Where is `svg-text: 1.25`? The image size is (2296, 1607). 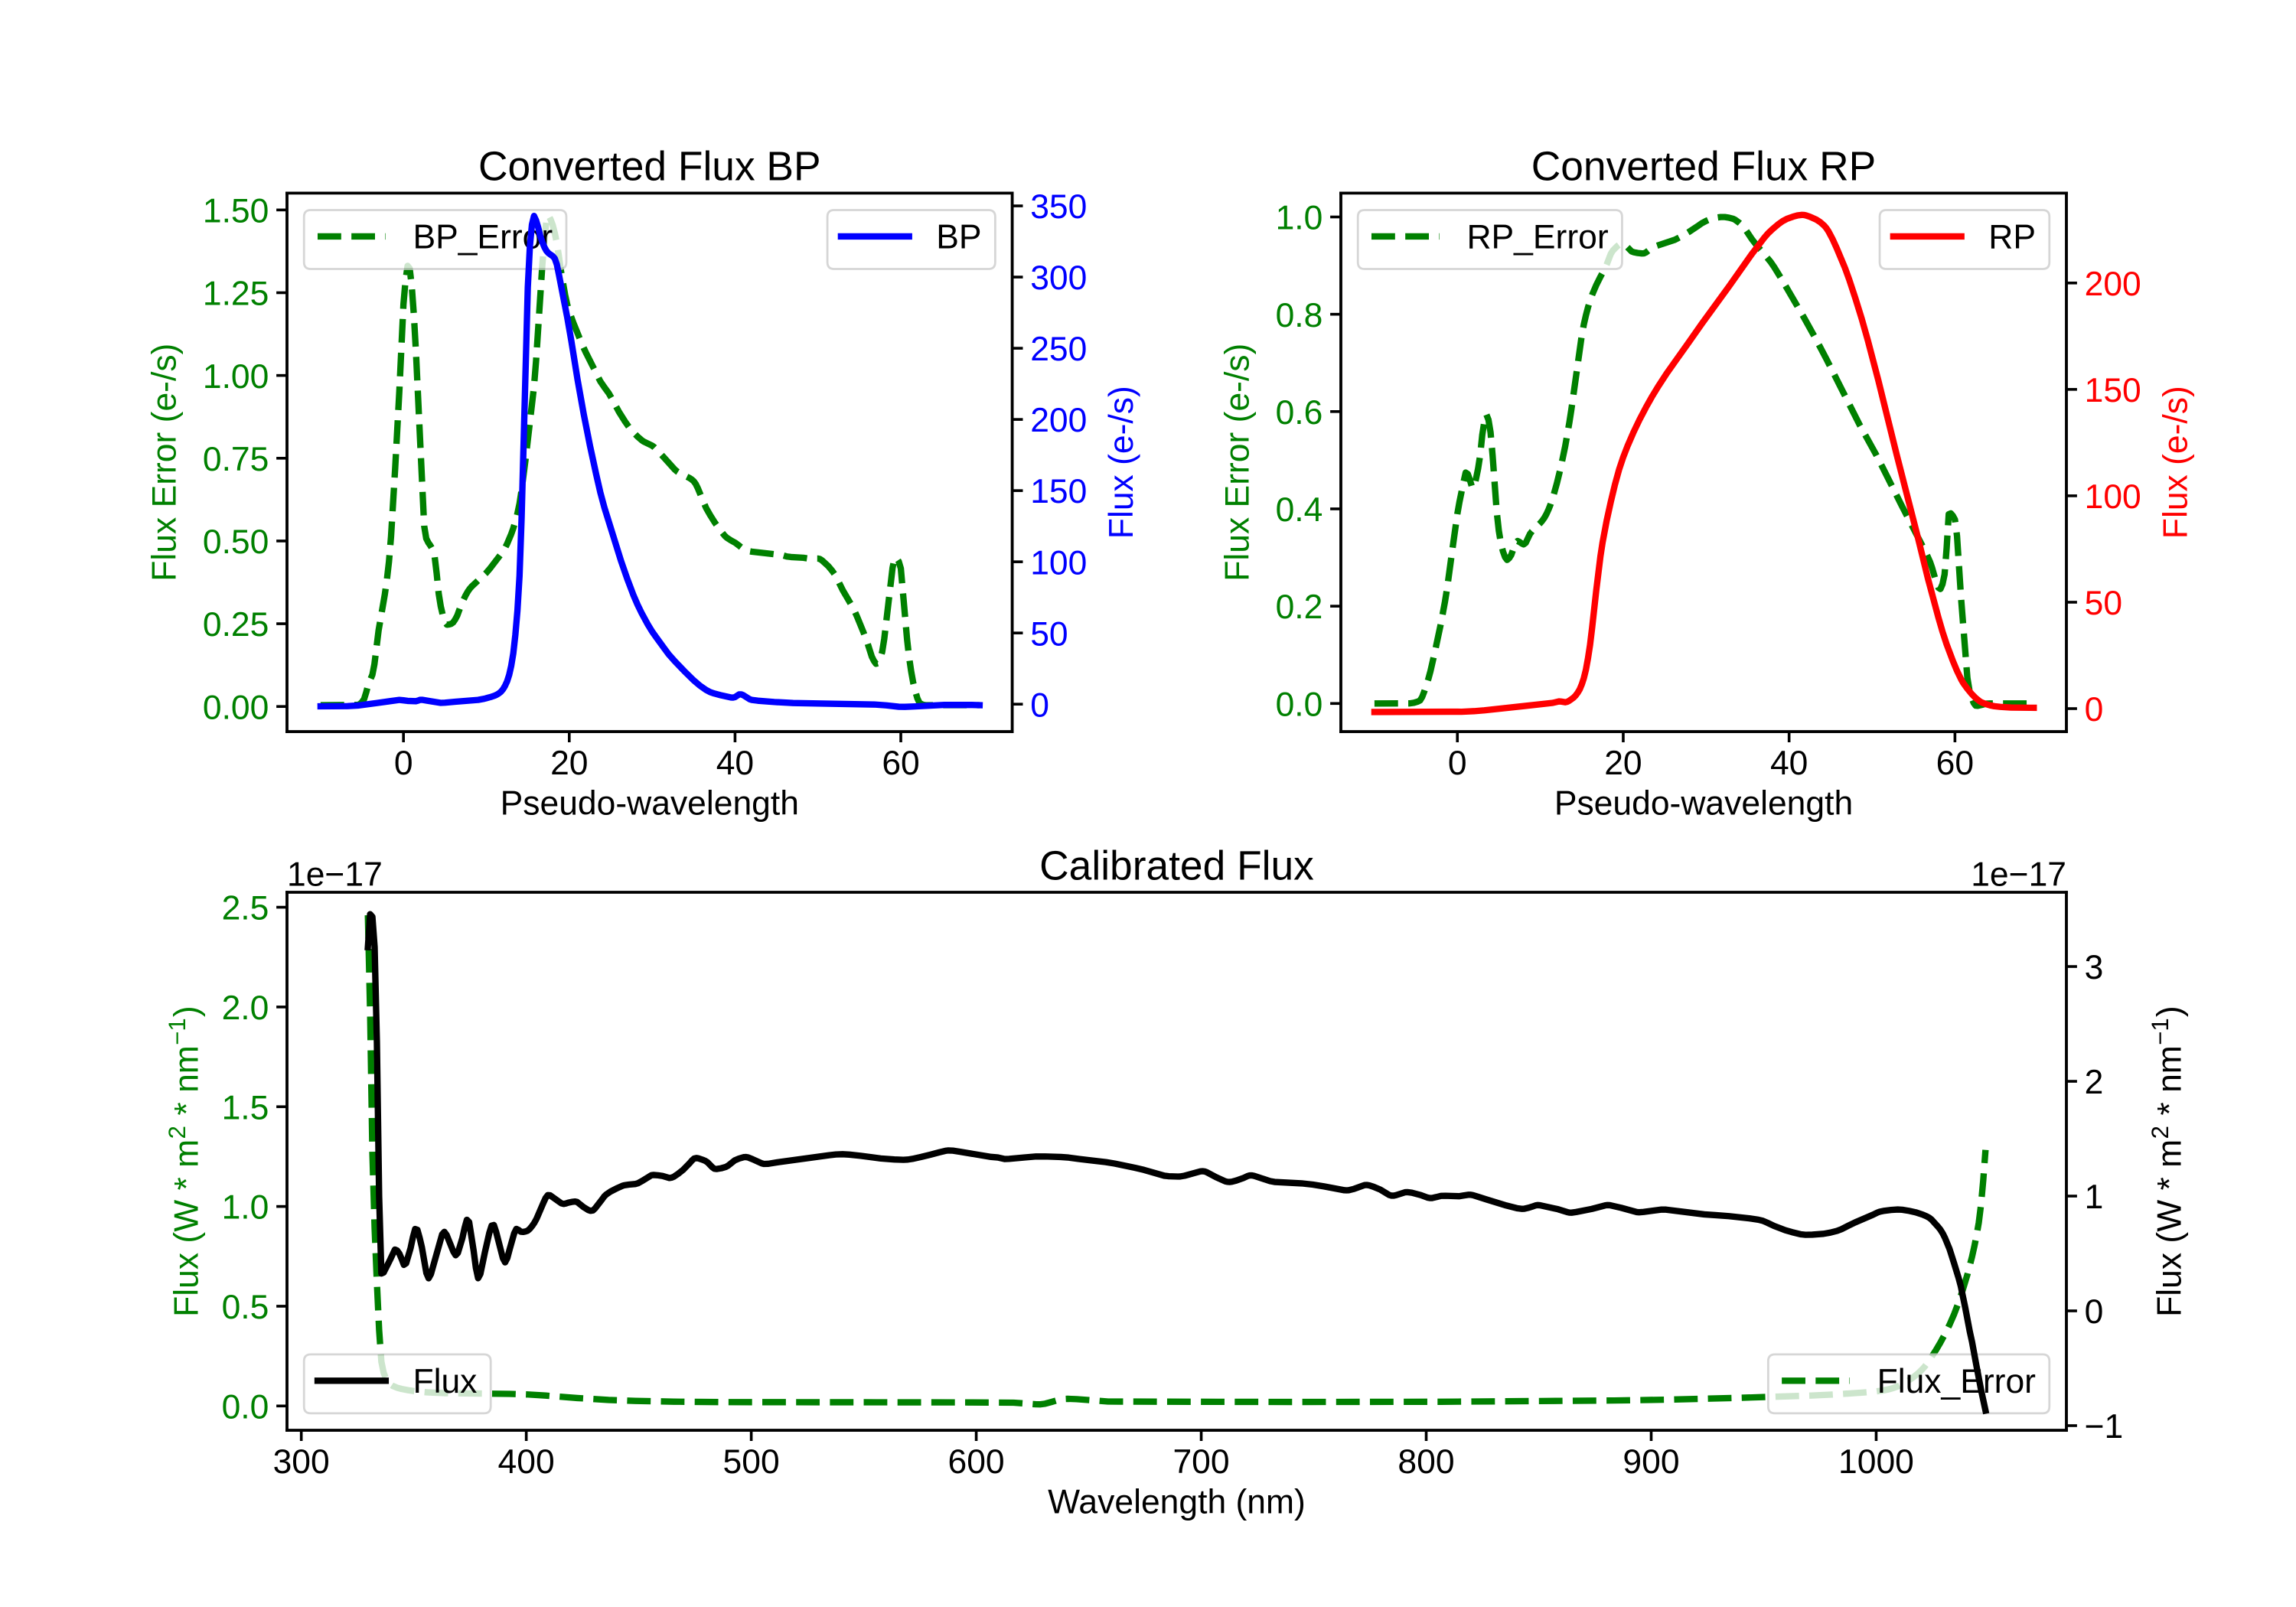 svg-text: 1.25 is located at coordinates (236, 294).